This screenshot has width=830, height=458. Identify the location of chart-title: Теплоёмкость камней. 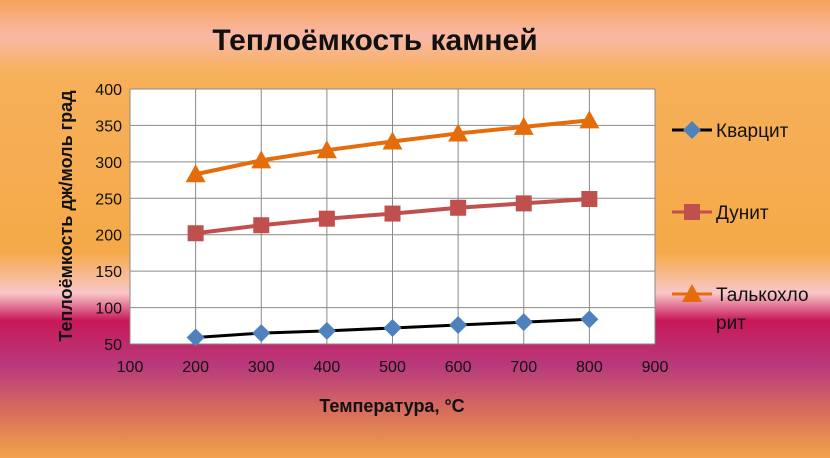
(374, 40).